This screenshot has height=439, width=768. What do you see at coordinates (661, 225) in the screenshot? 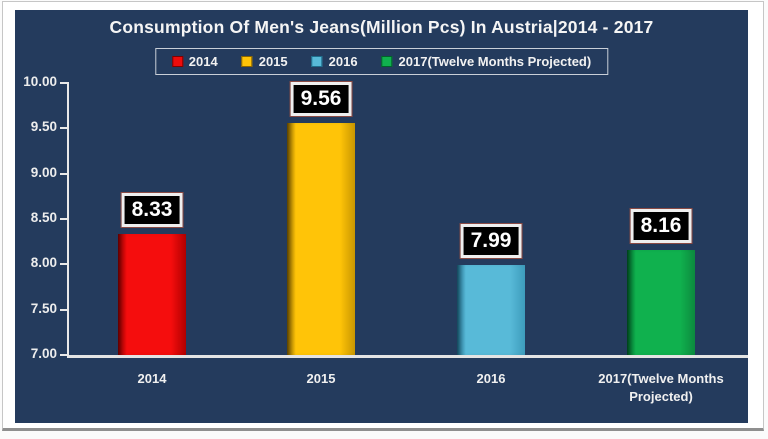
I see `value-label-2017: 8.16` at bounding box center [661, 225].